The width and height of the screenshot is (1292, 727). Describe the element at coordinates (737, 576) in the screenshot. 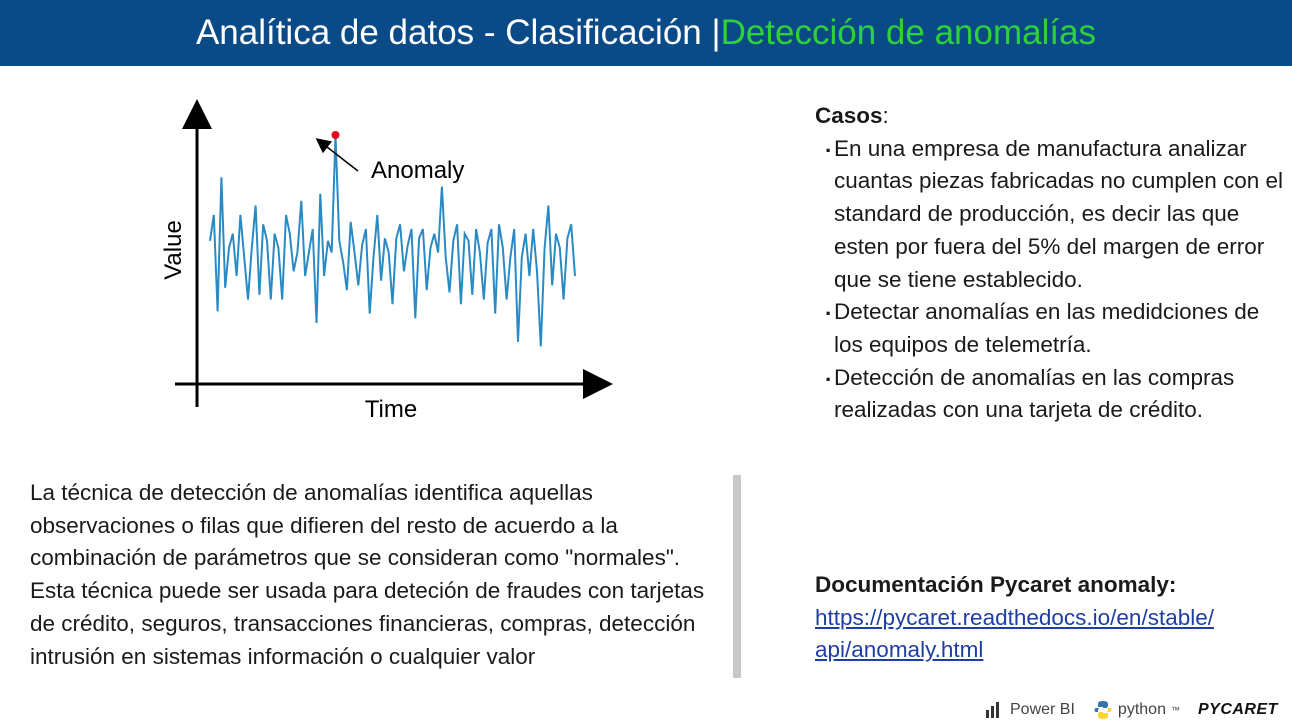

I see `divider` at that location.